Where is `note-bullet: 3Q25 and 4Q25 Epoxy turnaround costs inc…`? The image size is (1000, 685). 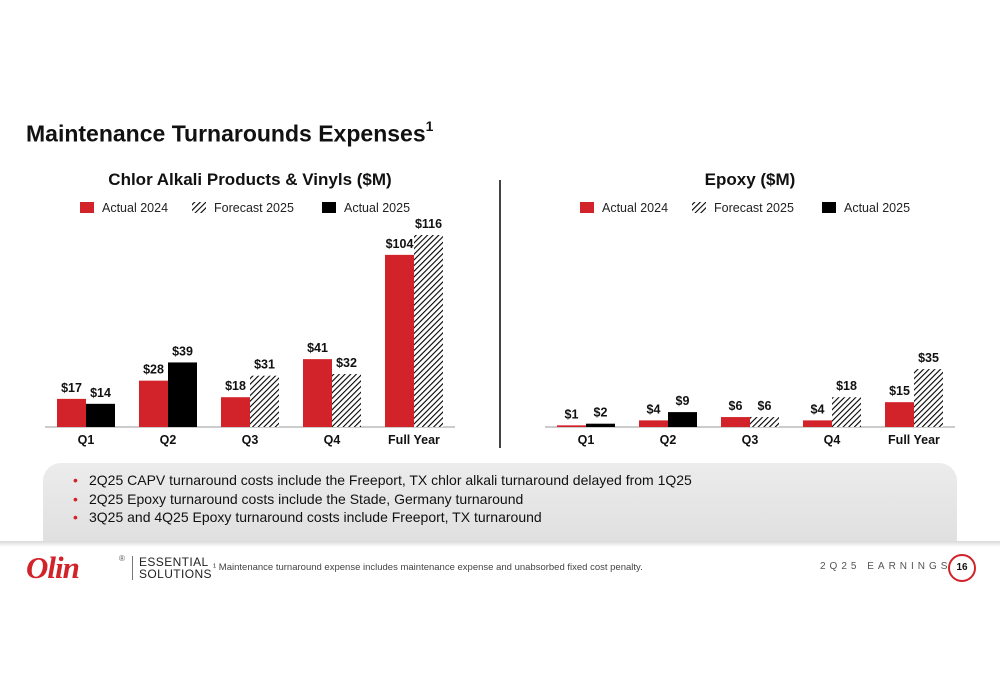
note-bullet: 3Q25 and 4Q25 Epoxy turnaround costs inc… is located at coordinates (515, 517).